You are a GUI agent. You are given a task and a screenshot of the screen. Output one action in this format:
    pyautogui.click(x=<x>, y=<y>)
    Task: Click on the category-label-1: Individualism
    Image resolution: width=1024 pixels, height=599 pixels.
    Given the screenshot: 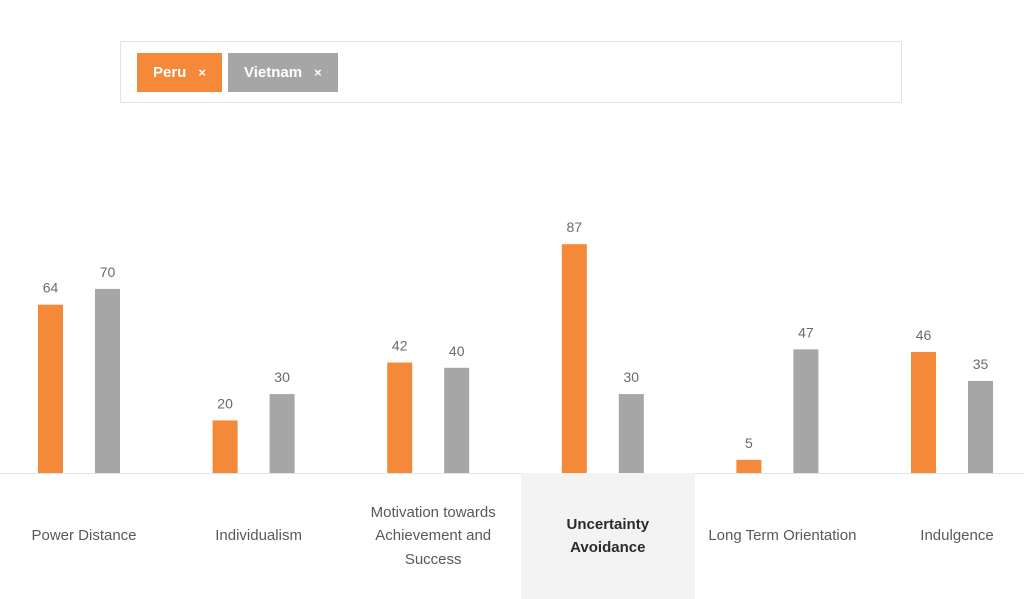 What is the action you would take?
    pyautogui.click(x=258, y=536)
    